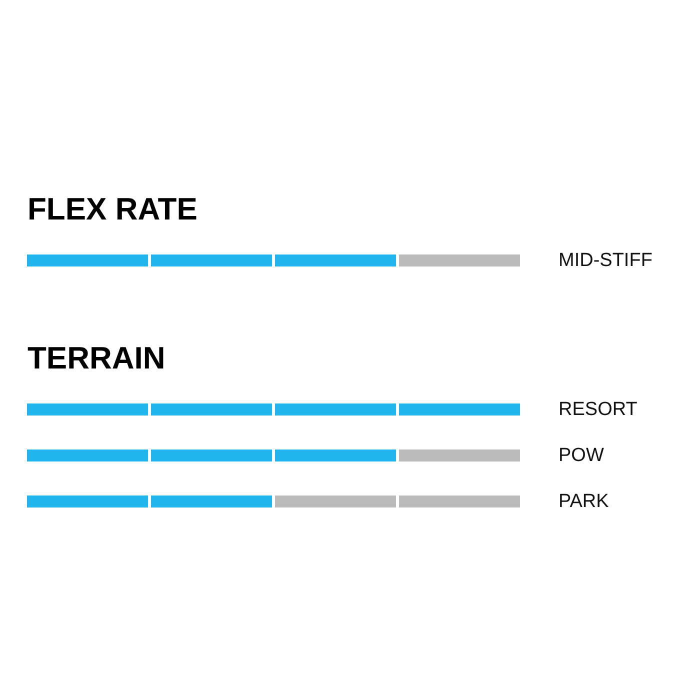 This screenshot has height=700, width=700. Describe the element at coordinates (584, 501) in the screenshot. I see `y-tick-label: PARK` at that location.